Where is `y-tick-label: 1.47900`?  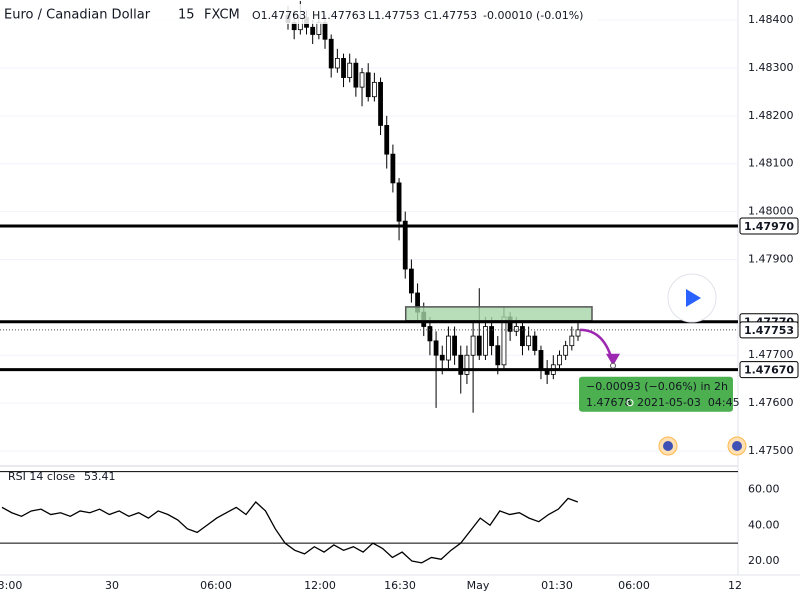 y-tick-label: 1.47900 is located at coordinates (771, 258).